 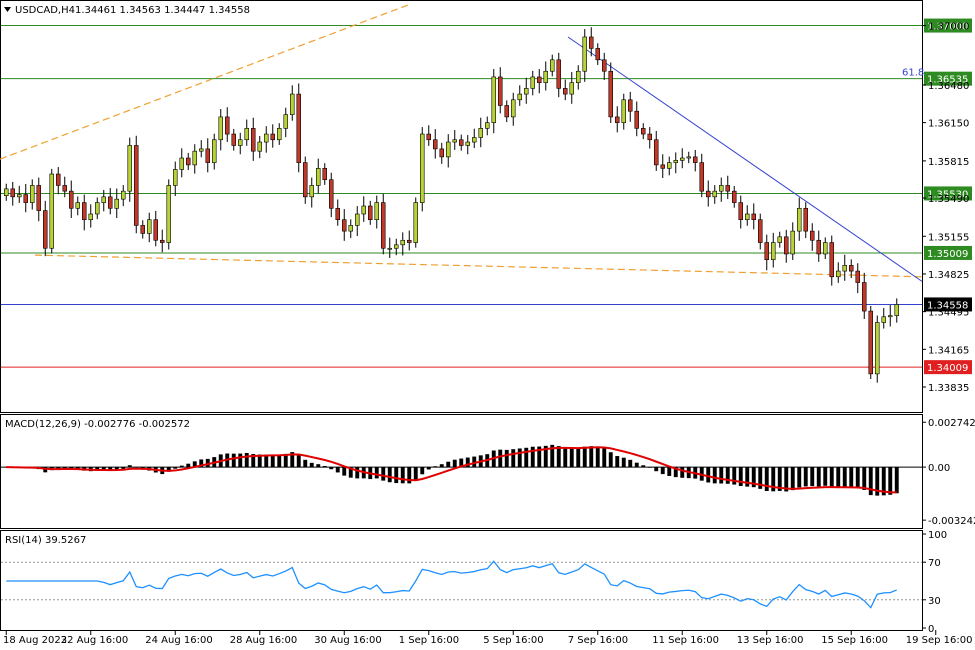 What do you see at coordinates (948, 313) in the screenshot?
I see `price-tick-label: 1.34495` at bounding box center [948, 313].